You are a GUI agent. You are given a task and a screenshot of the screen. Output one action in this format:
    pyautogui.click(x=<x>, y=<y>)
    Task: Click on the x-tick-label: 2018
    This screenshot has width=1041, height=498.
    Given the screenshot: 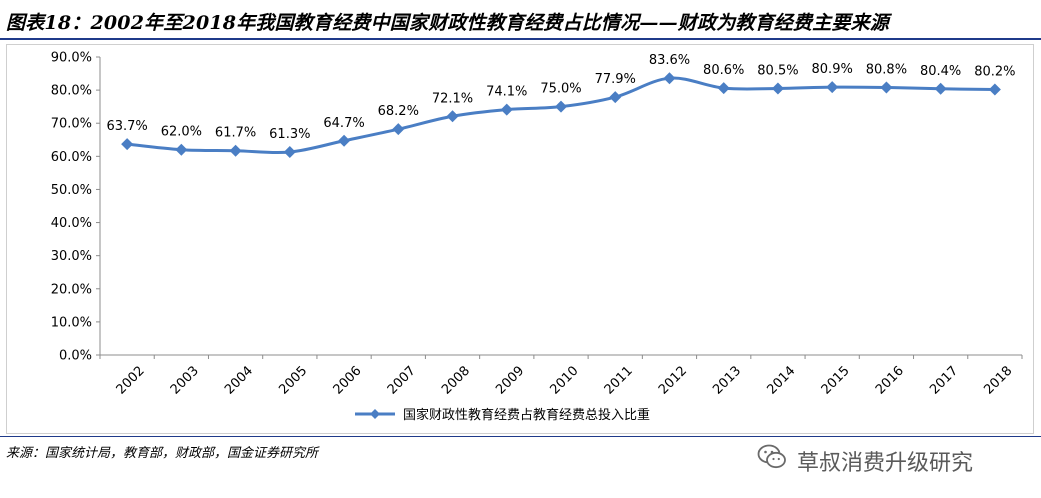 What is the action you would take?
    pyautogui.click(x=998, y=381)
    